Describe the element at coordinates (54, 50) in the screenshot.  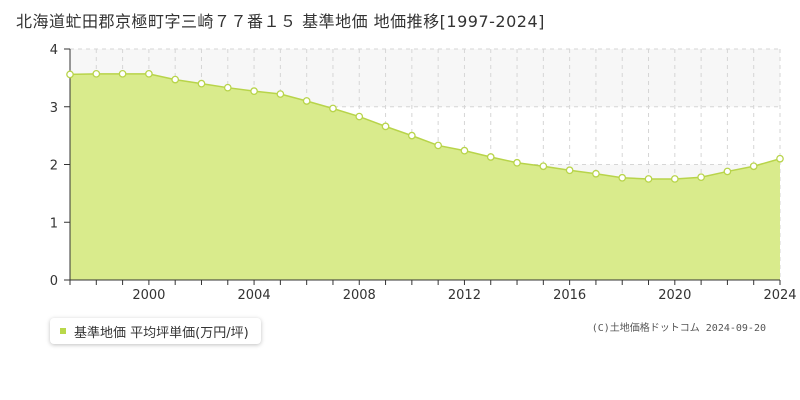
I see `y-tick-label: 4` at that location.